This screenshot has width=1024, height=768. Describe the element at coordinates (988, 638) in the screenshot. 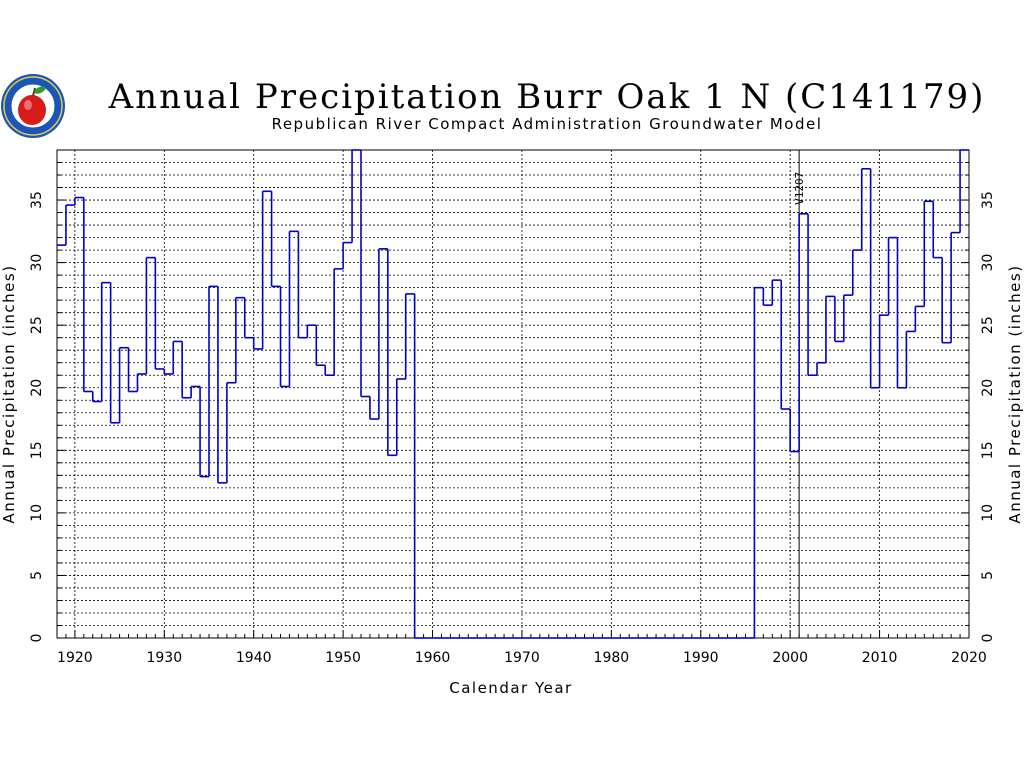

I see `y2-tick-label: 0` at that location.